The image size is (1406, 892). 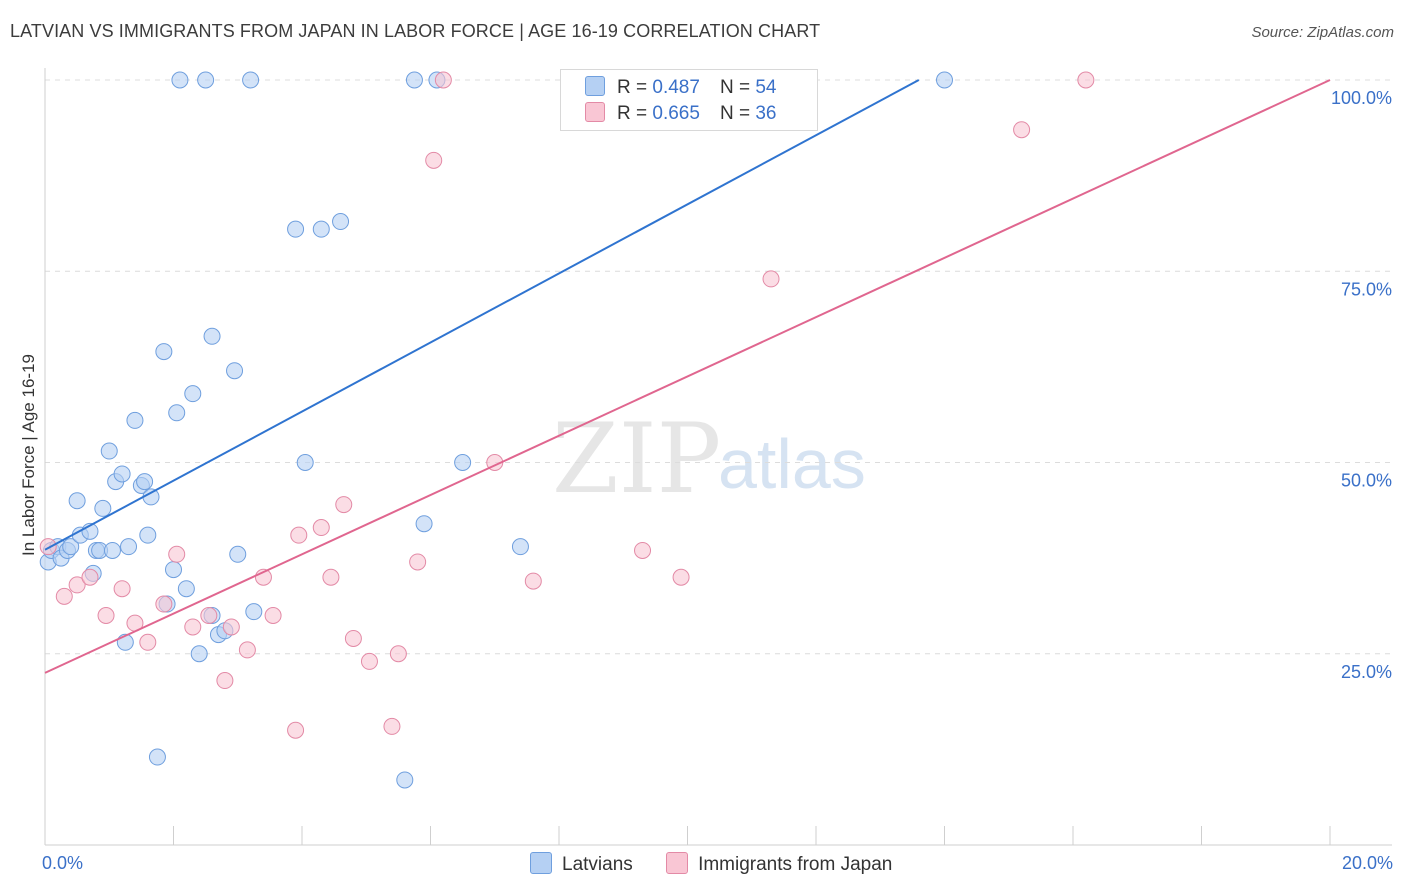 I want to click on y-tick-label: 75.0%, so click(x=1366, y=289).